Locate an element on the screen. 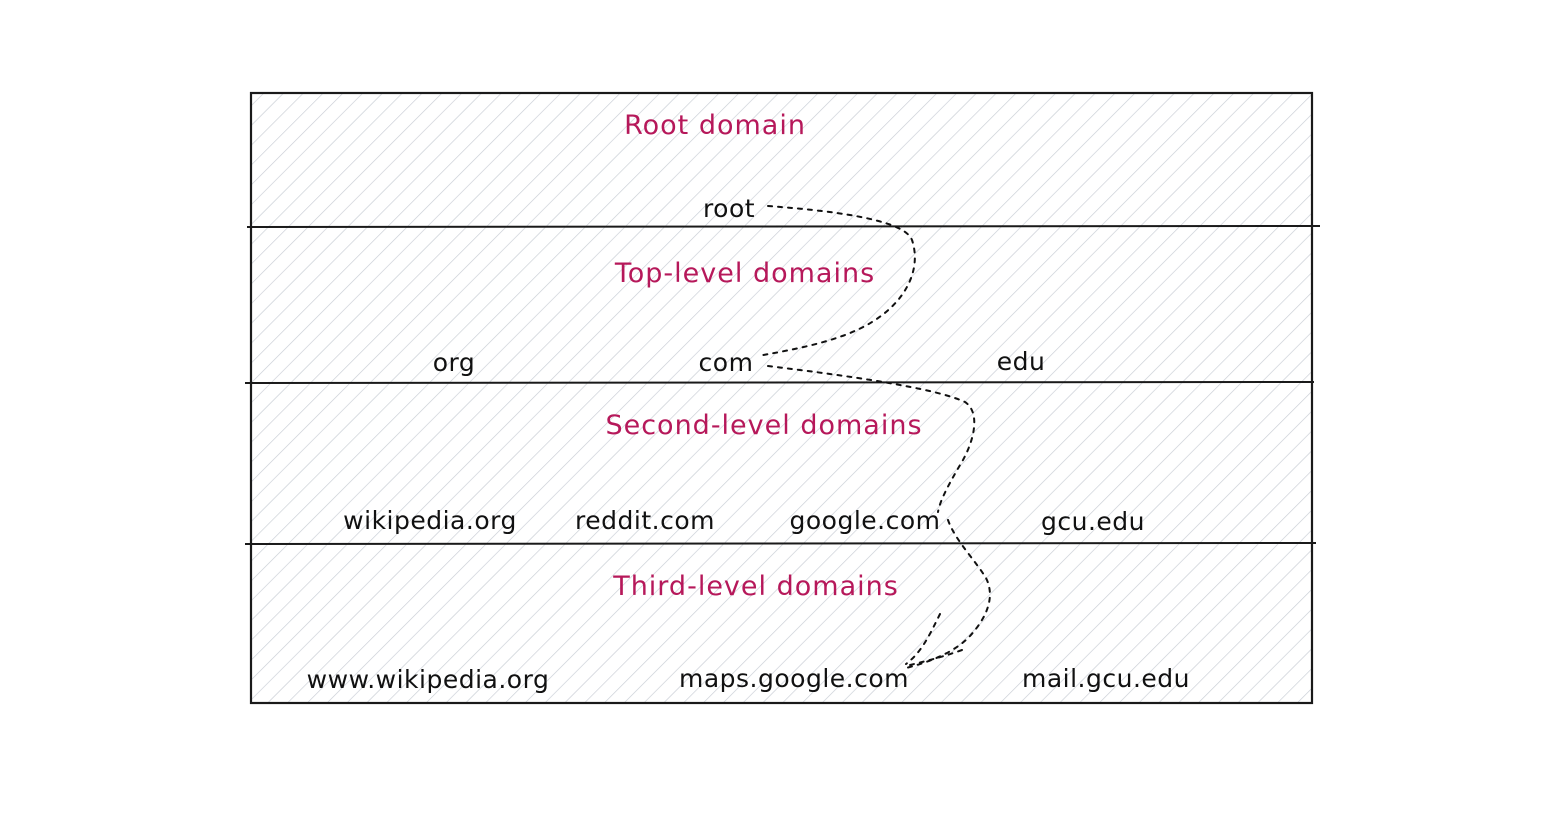  node-gcu-edu: gcu.edu is located at coordinates (1093, 521).